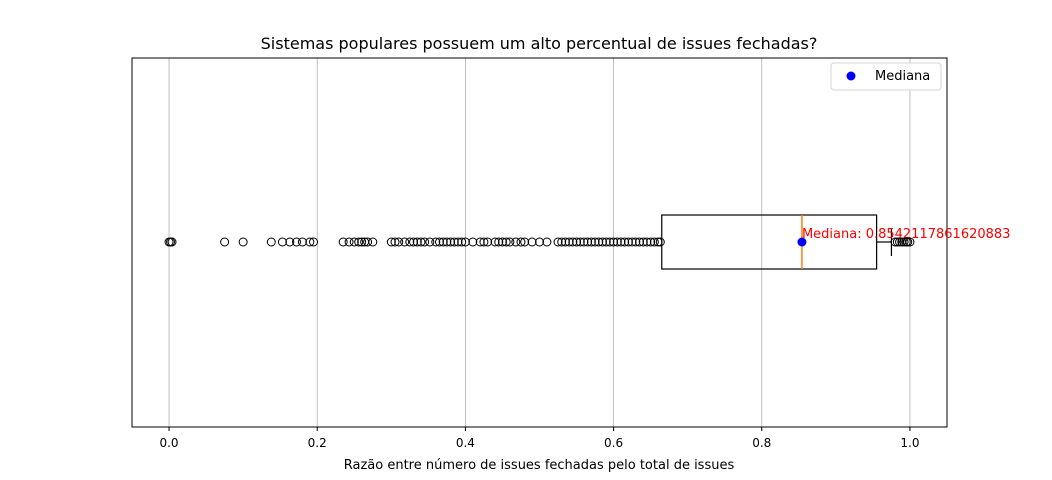  Describe the element at coordinates (168, 443) in the screenshot. I see `x-tick-label: 0.0` at that location.